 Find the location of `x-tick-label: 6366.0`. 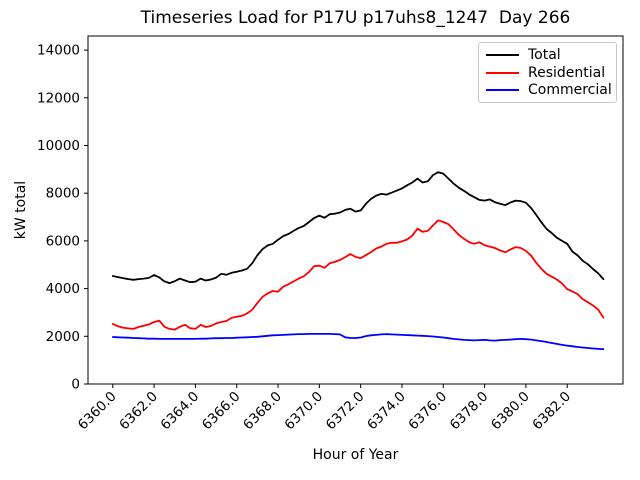

x-tick-label: 6366.0 is located at coordinates (221, 411).